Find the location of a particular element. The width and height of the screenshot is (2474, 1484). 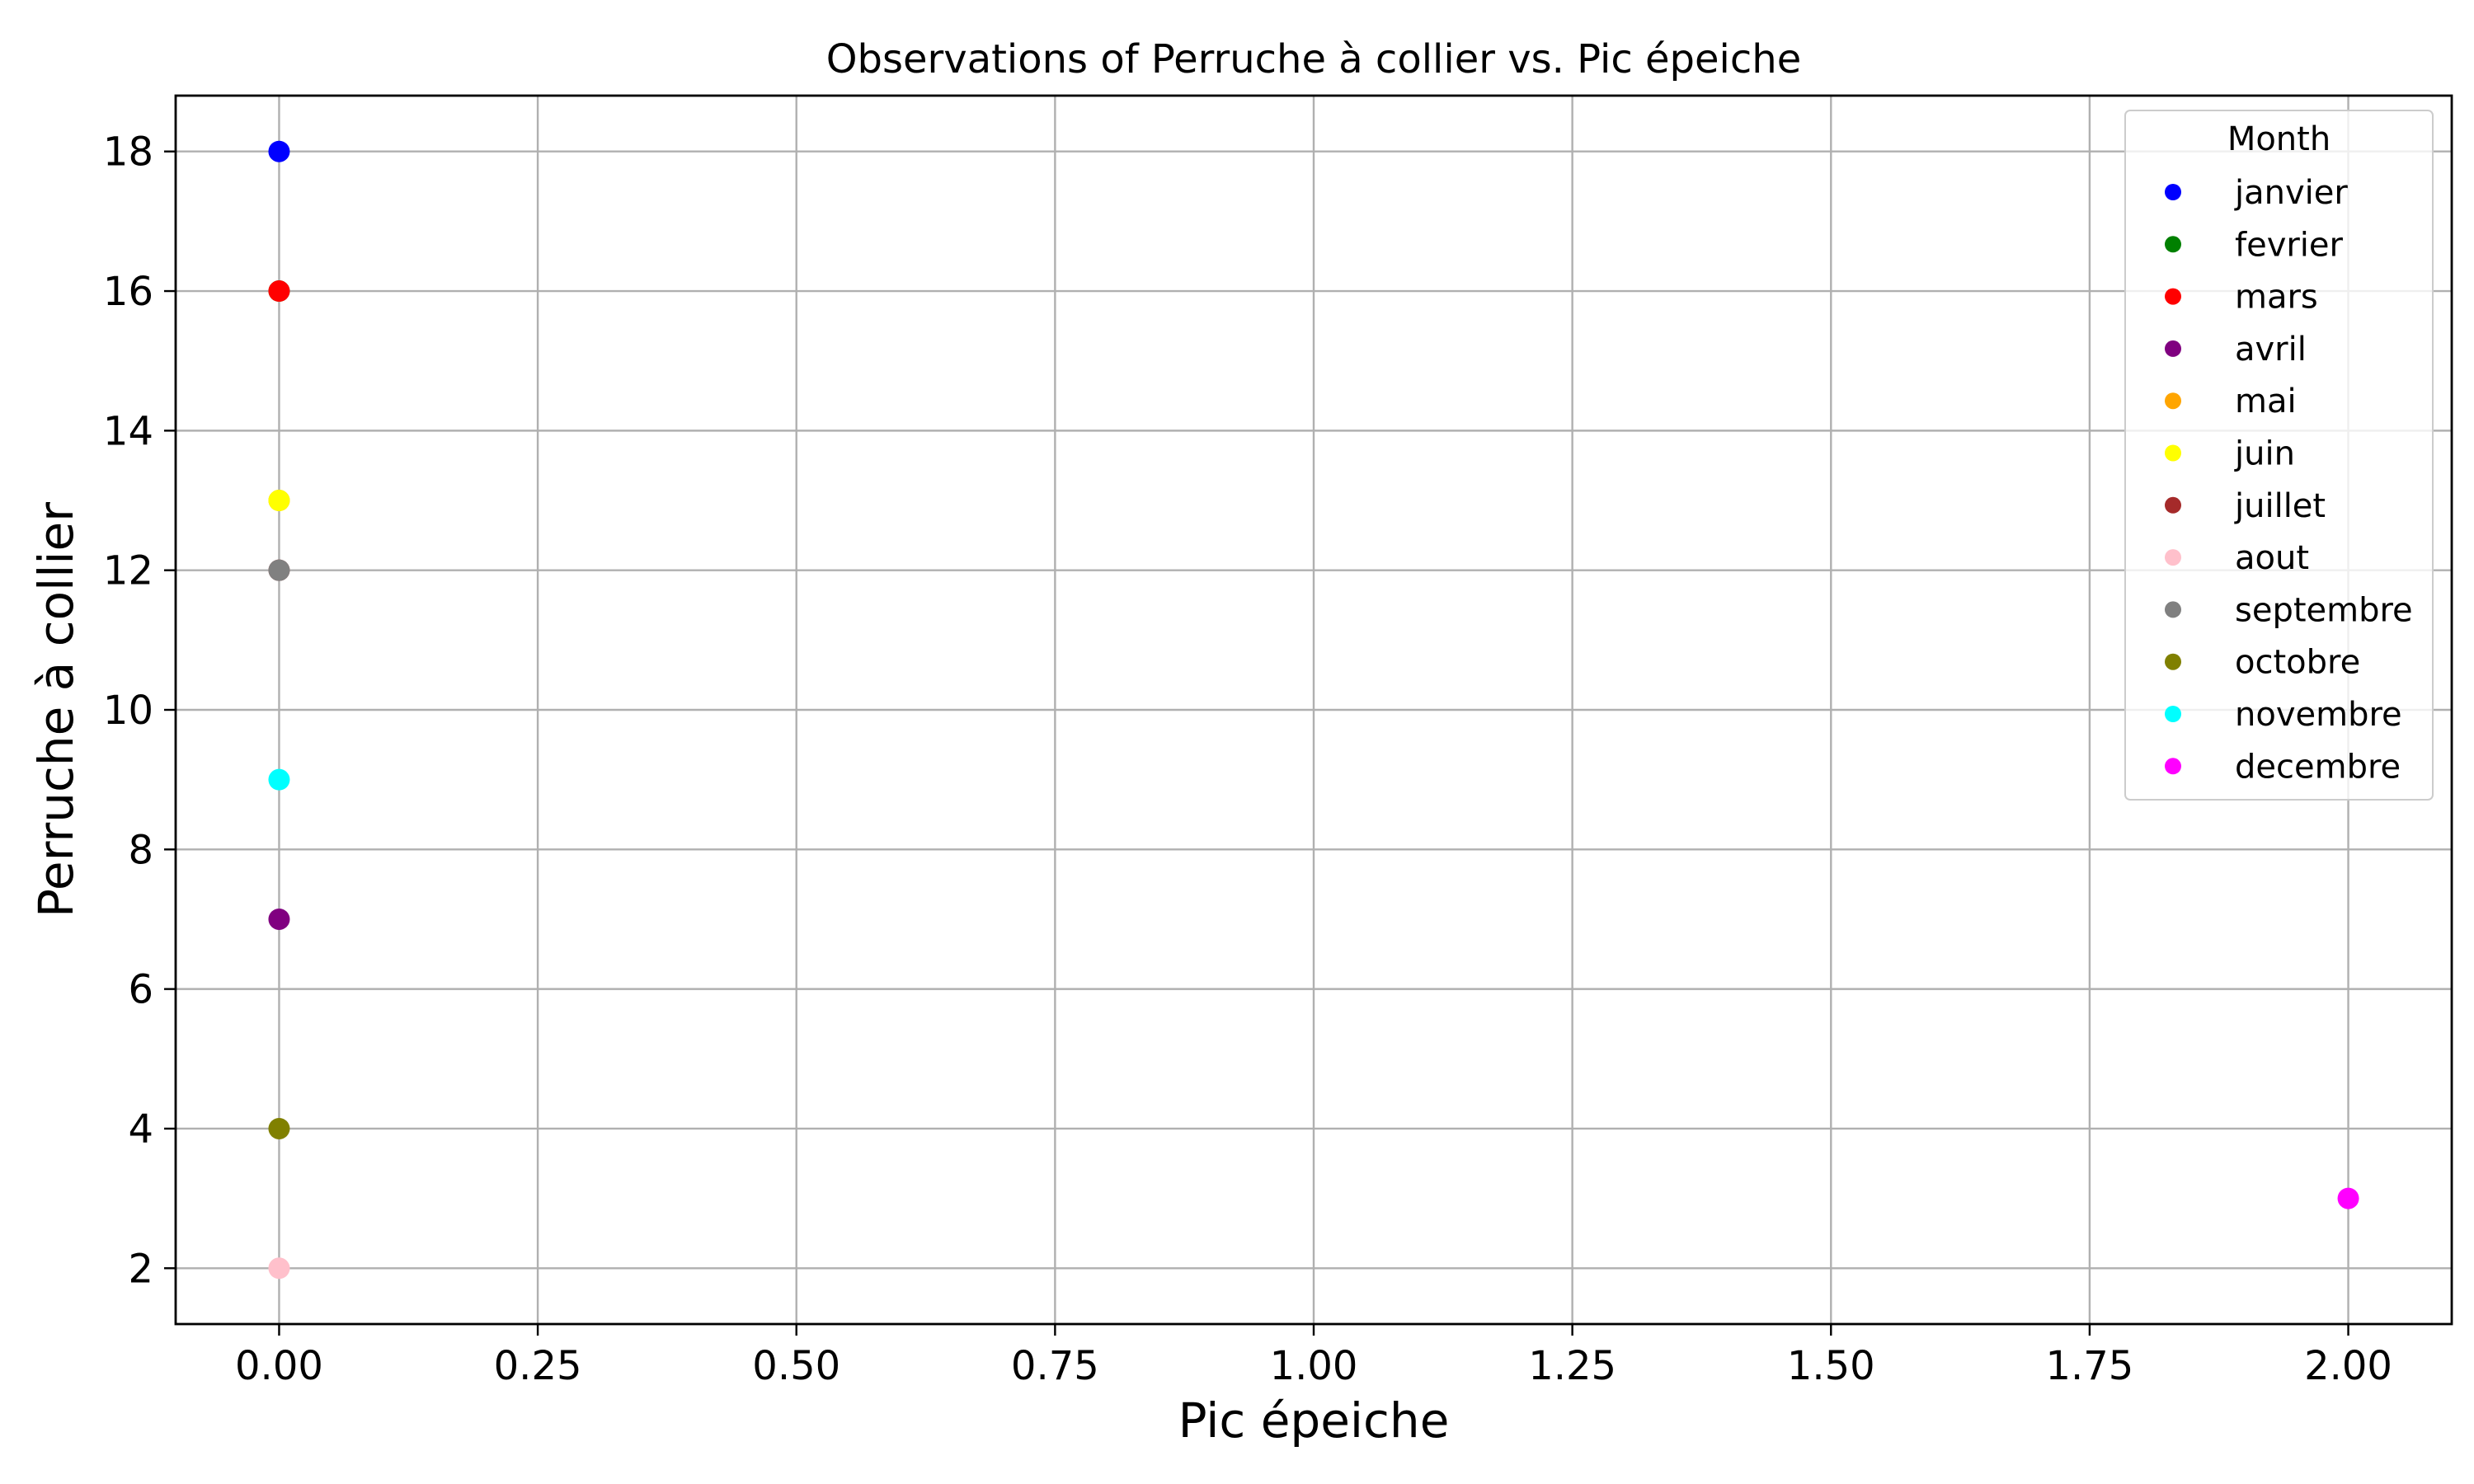

legend-label-avril: avril is located at coordinates (2271, 350).